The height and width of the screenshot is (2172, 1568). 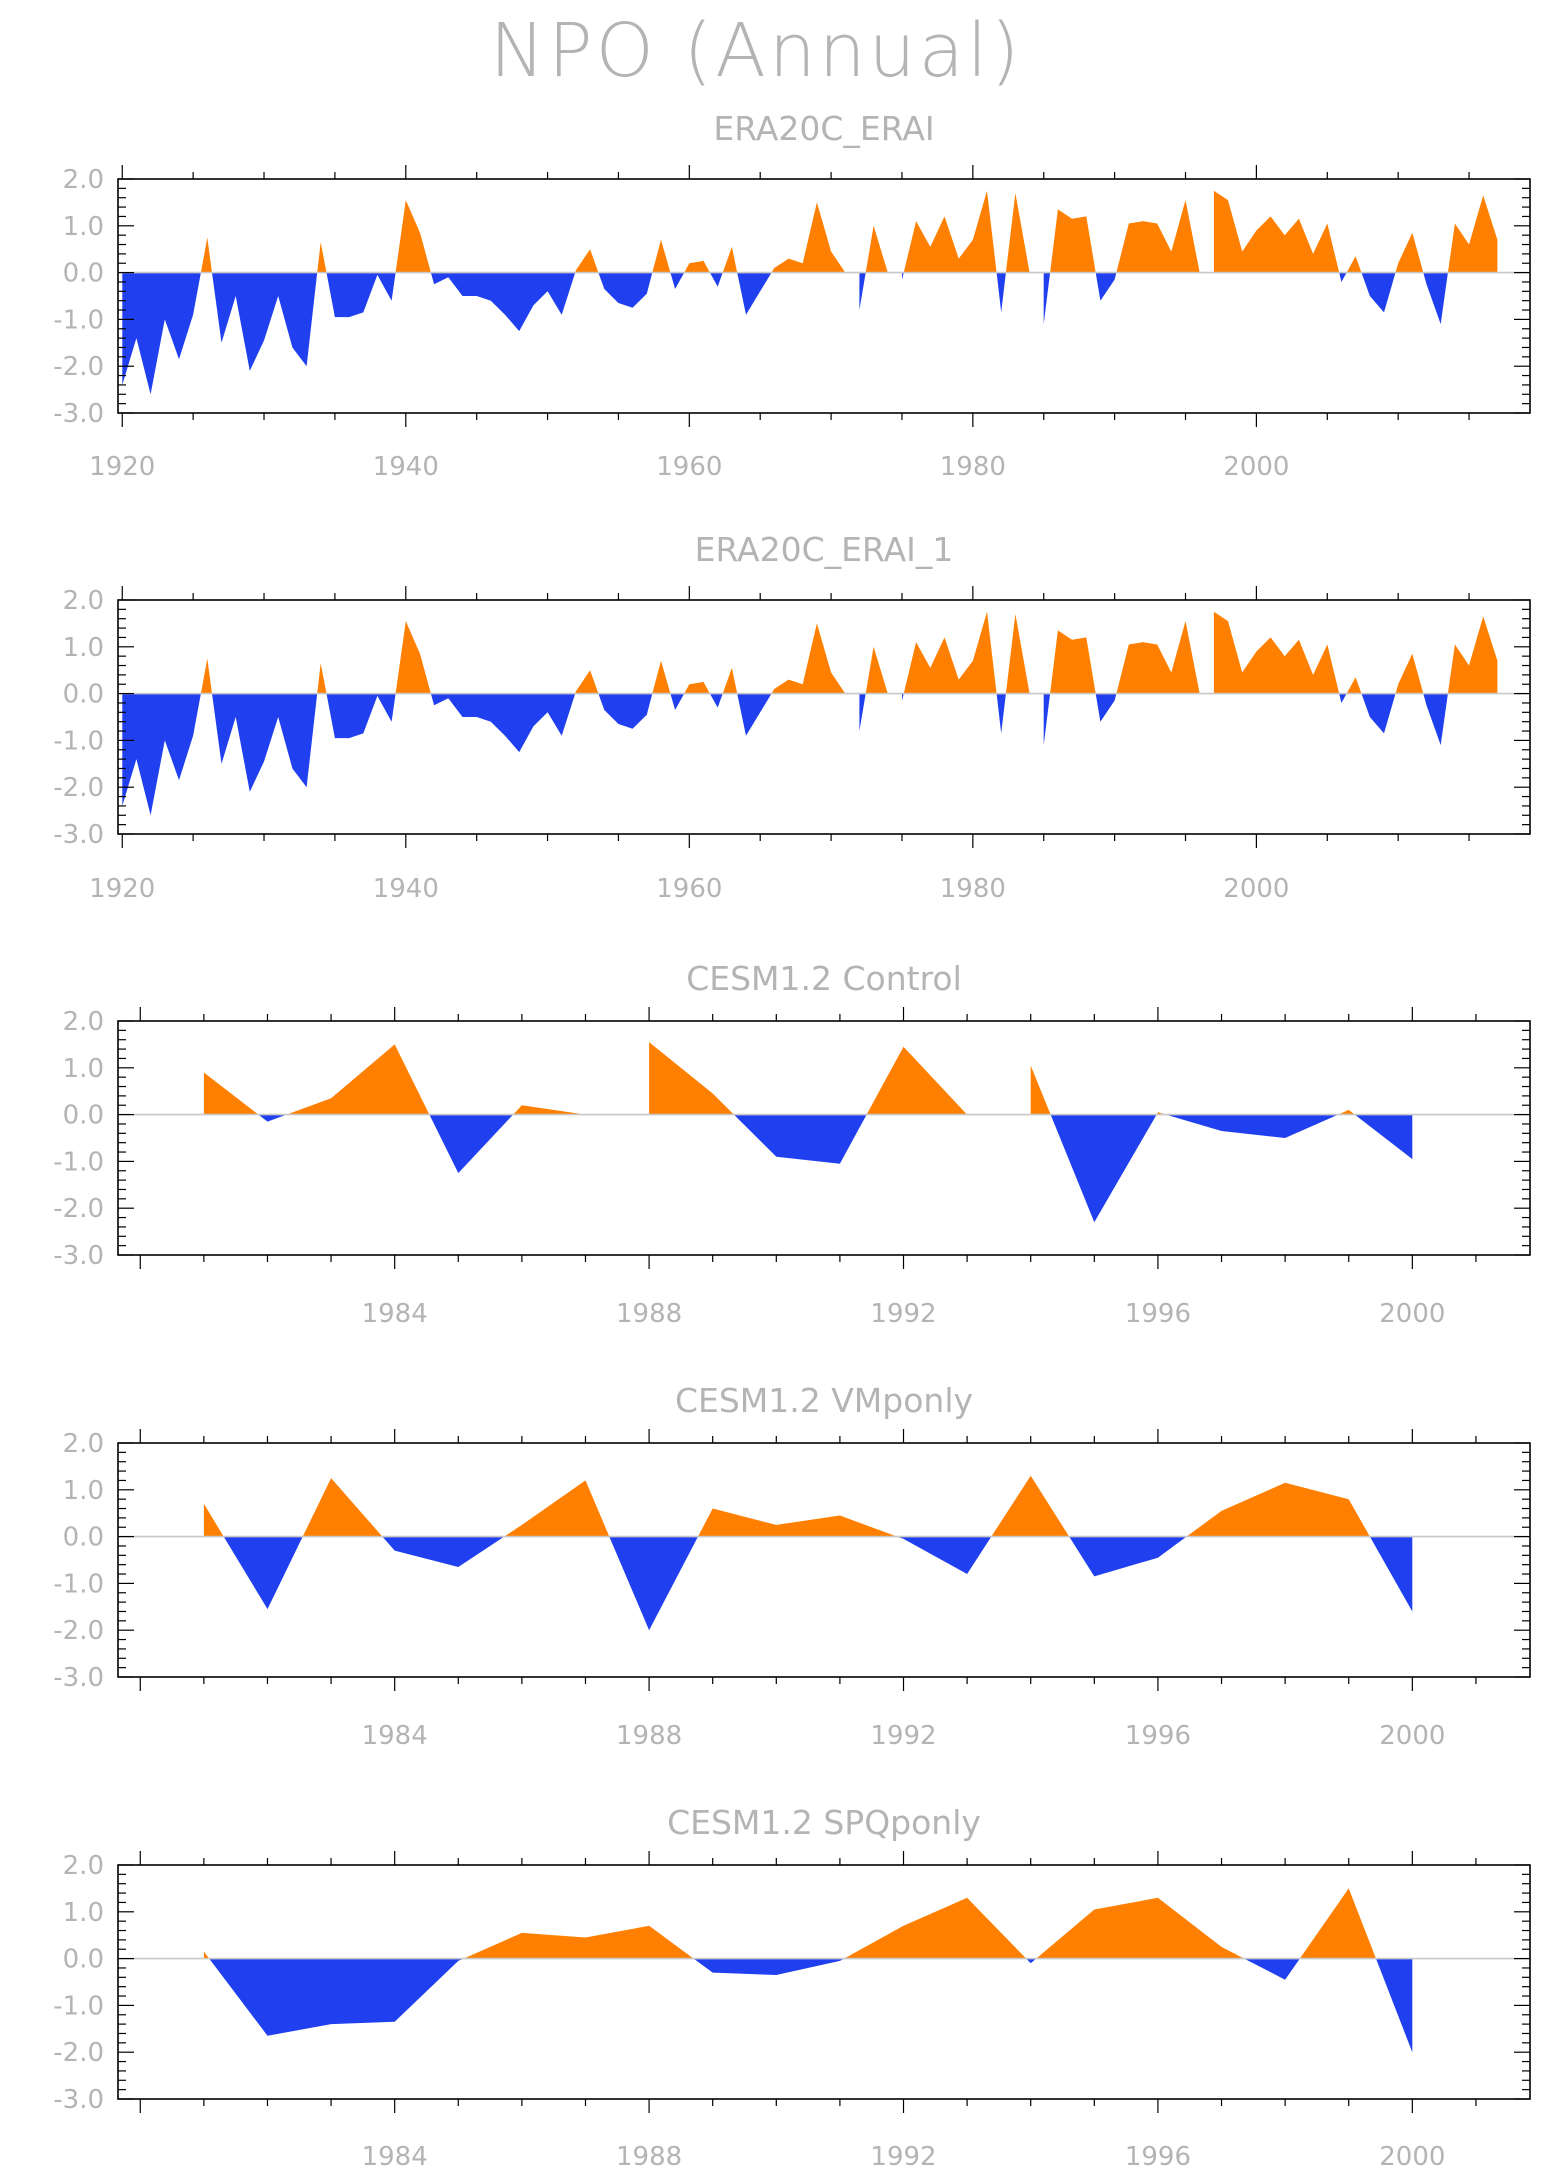 I want to click on x-tick-label: 1960, so click(x=689, y=467).